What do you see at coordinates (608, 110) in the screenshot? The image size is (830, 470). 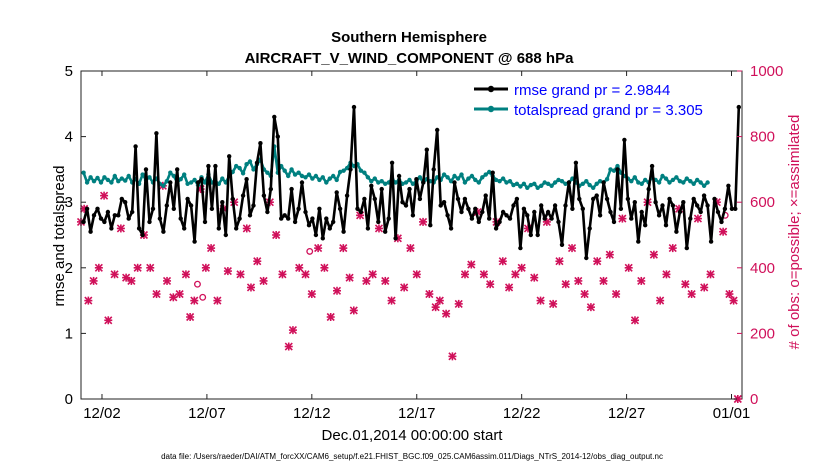 I see `legend-spread-label: totalspread grand pr = 3.305` at bounding box center [608, 110].